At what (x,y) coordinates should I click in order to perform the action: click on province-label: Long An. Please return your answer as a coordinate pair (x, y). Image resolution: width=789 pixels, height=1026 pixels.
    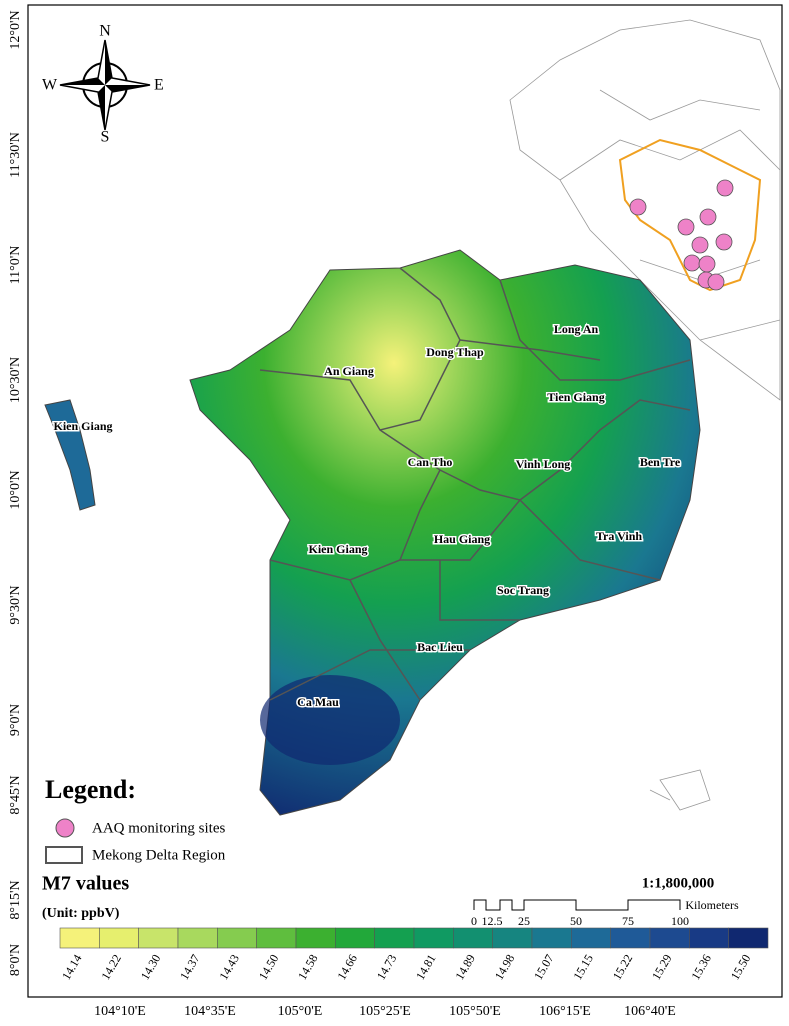
    Looking at the image, I should click on (576, 329).